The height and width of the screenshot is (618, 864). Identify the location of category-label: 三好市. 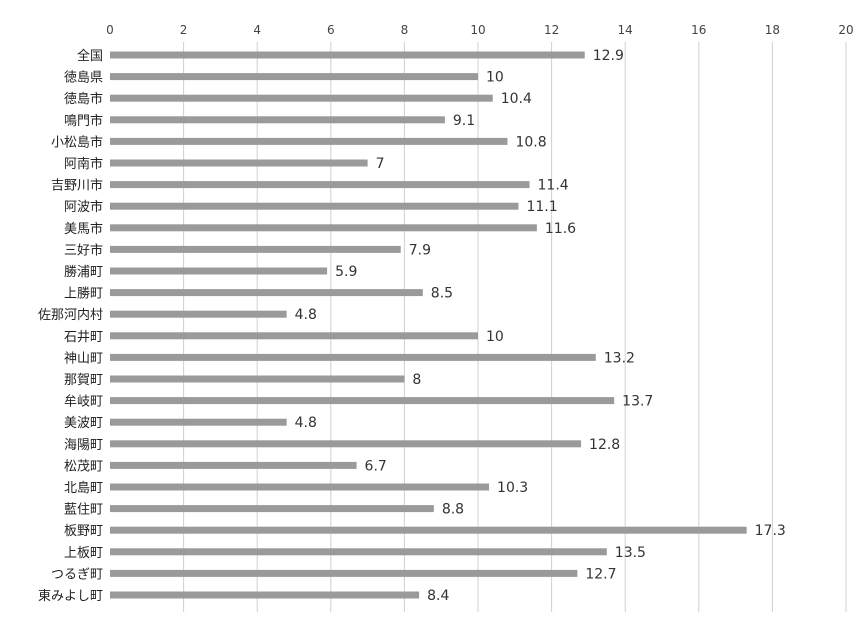
(83, 250).